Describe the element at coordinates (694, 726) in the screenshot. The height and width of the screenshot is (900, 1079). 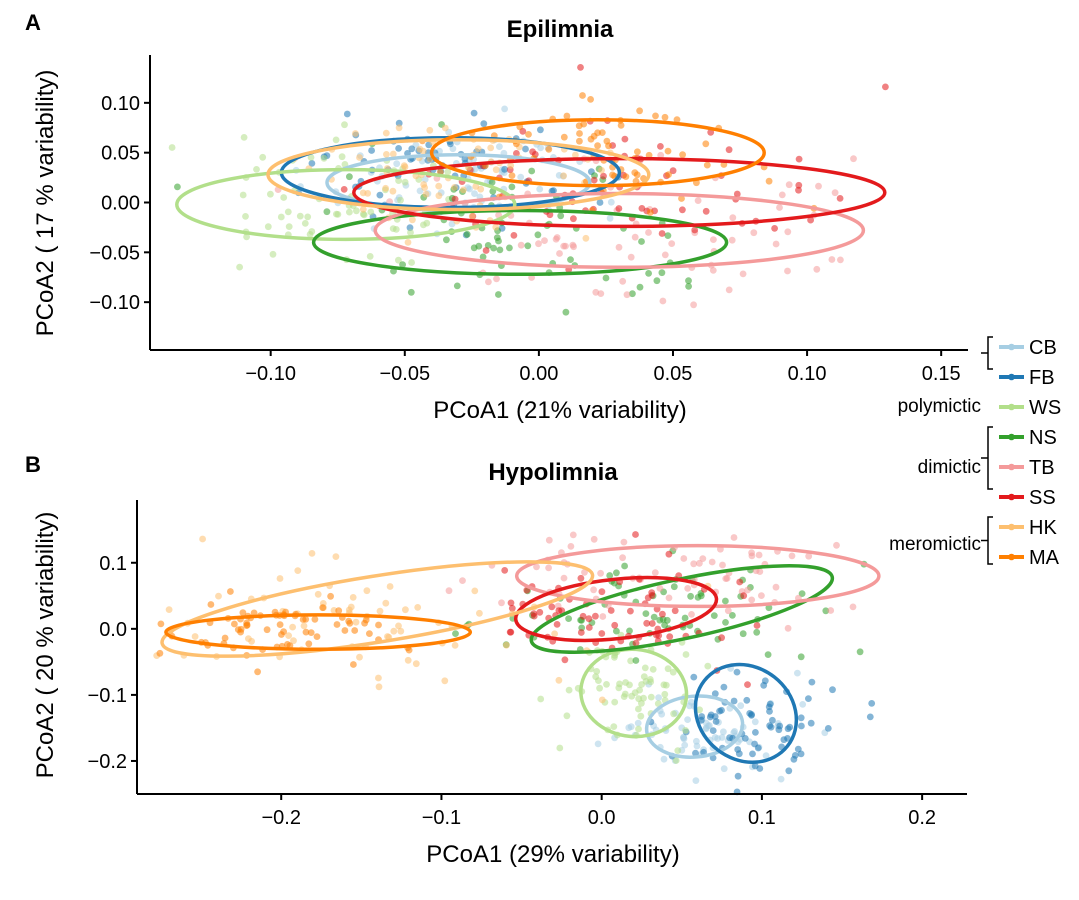
I see `ellipse-cb` at that location.